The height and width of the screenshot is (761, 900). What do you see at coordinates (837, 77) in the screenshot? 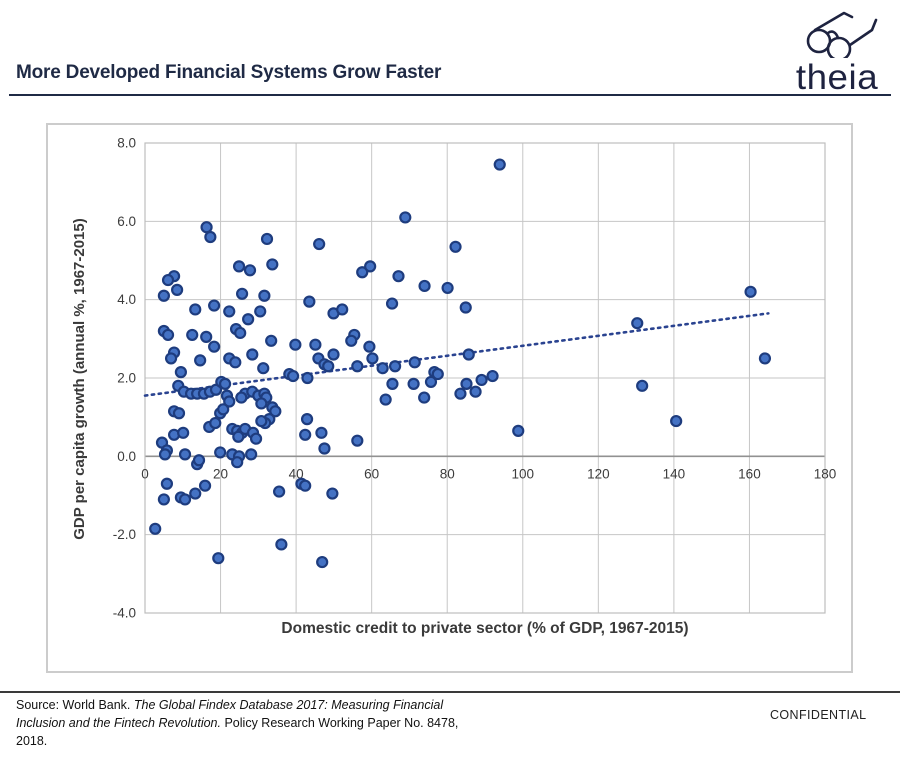
I see `brand-text: theia` at bounding box center [837, 77].